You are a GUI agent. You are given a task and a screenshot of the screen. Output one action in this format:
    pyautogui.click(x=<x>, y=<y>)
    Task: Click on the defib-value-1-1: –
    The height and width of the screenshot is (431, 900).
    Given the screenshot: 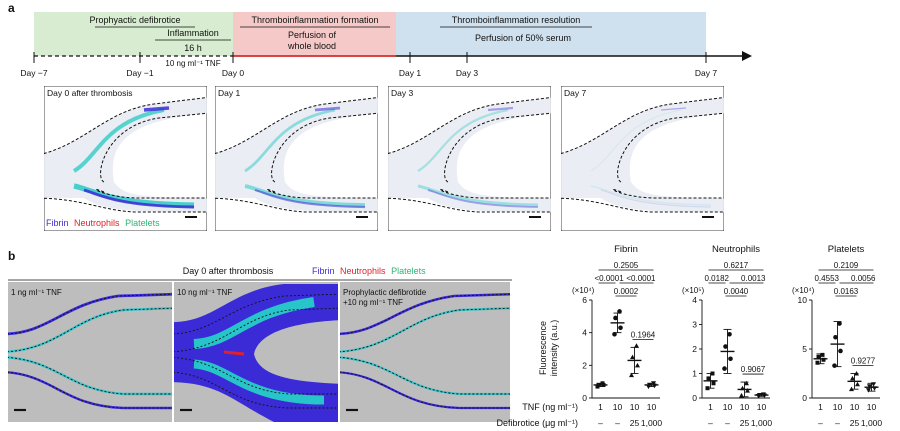 What is the action you would take?
    pyautogui.click(x=727, y=423)
    